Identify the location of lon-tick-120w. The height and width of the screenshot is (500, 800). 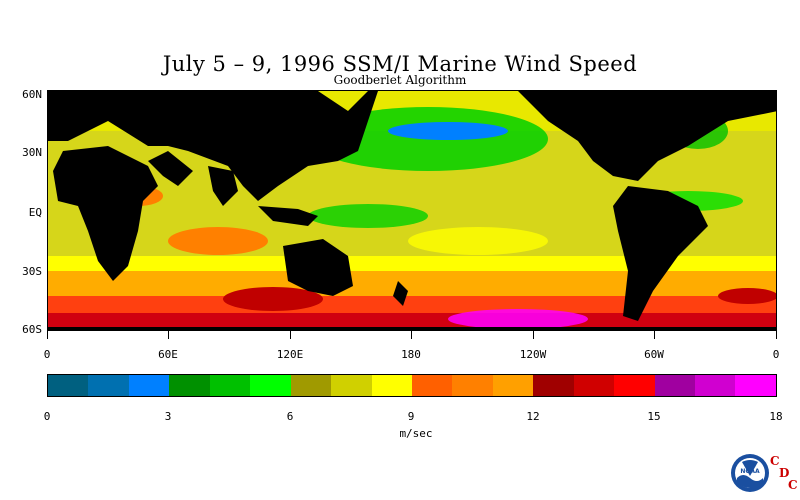
(533, 335).